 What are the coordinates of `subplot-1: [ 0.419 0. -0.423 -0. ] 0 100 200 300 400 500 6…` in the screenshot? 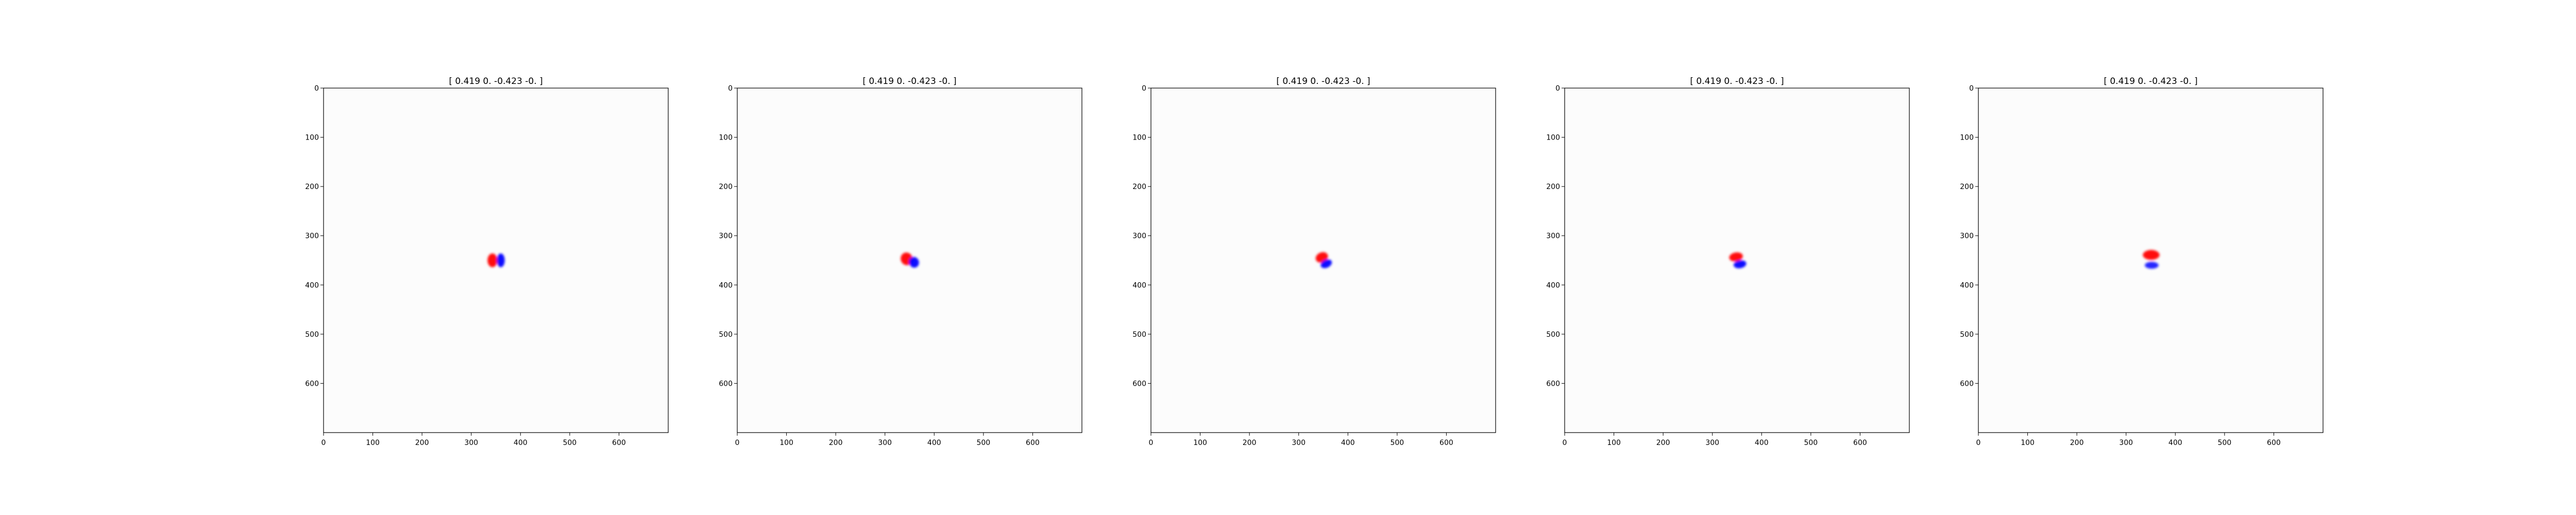 It's located at (487, 261).